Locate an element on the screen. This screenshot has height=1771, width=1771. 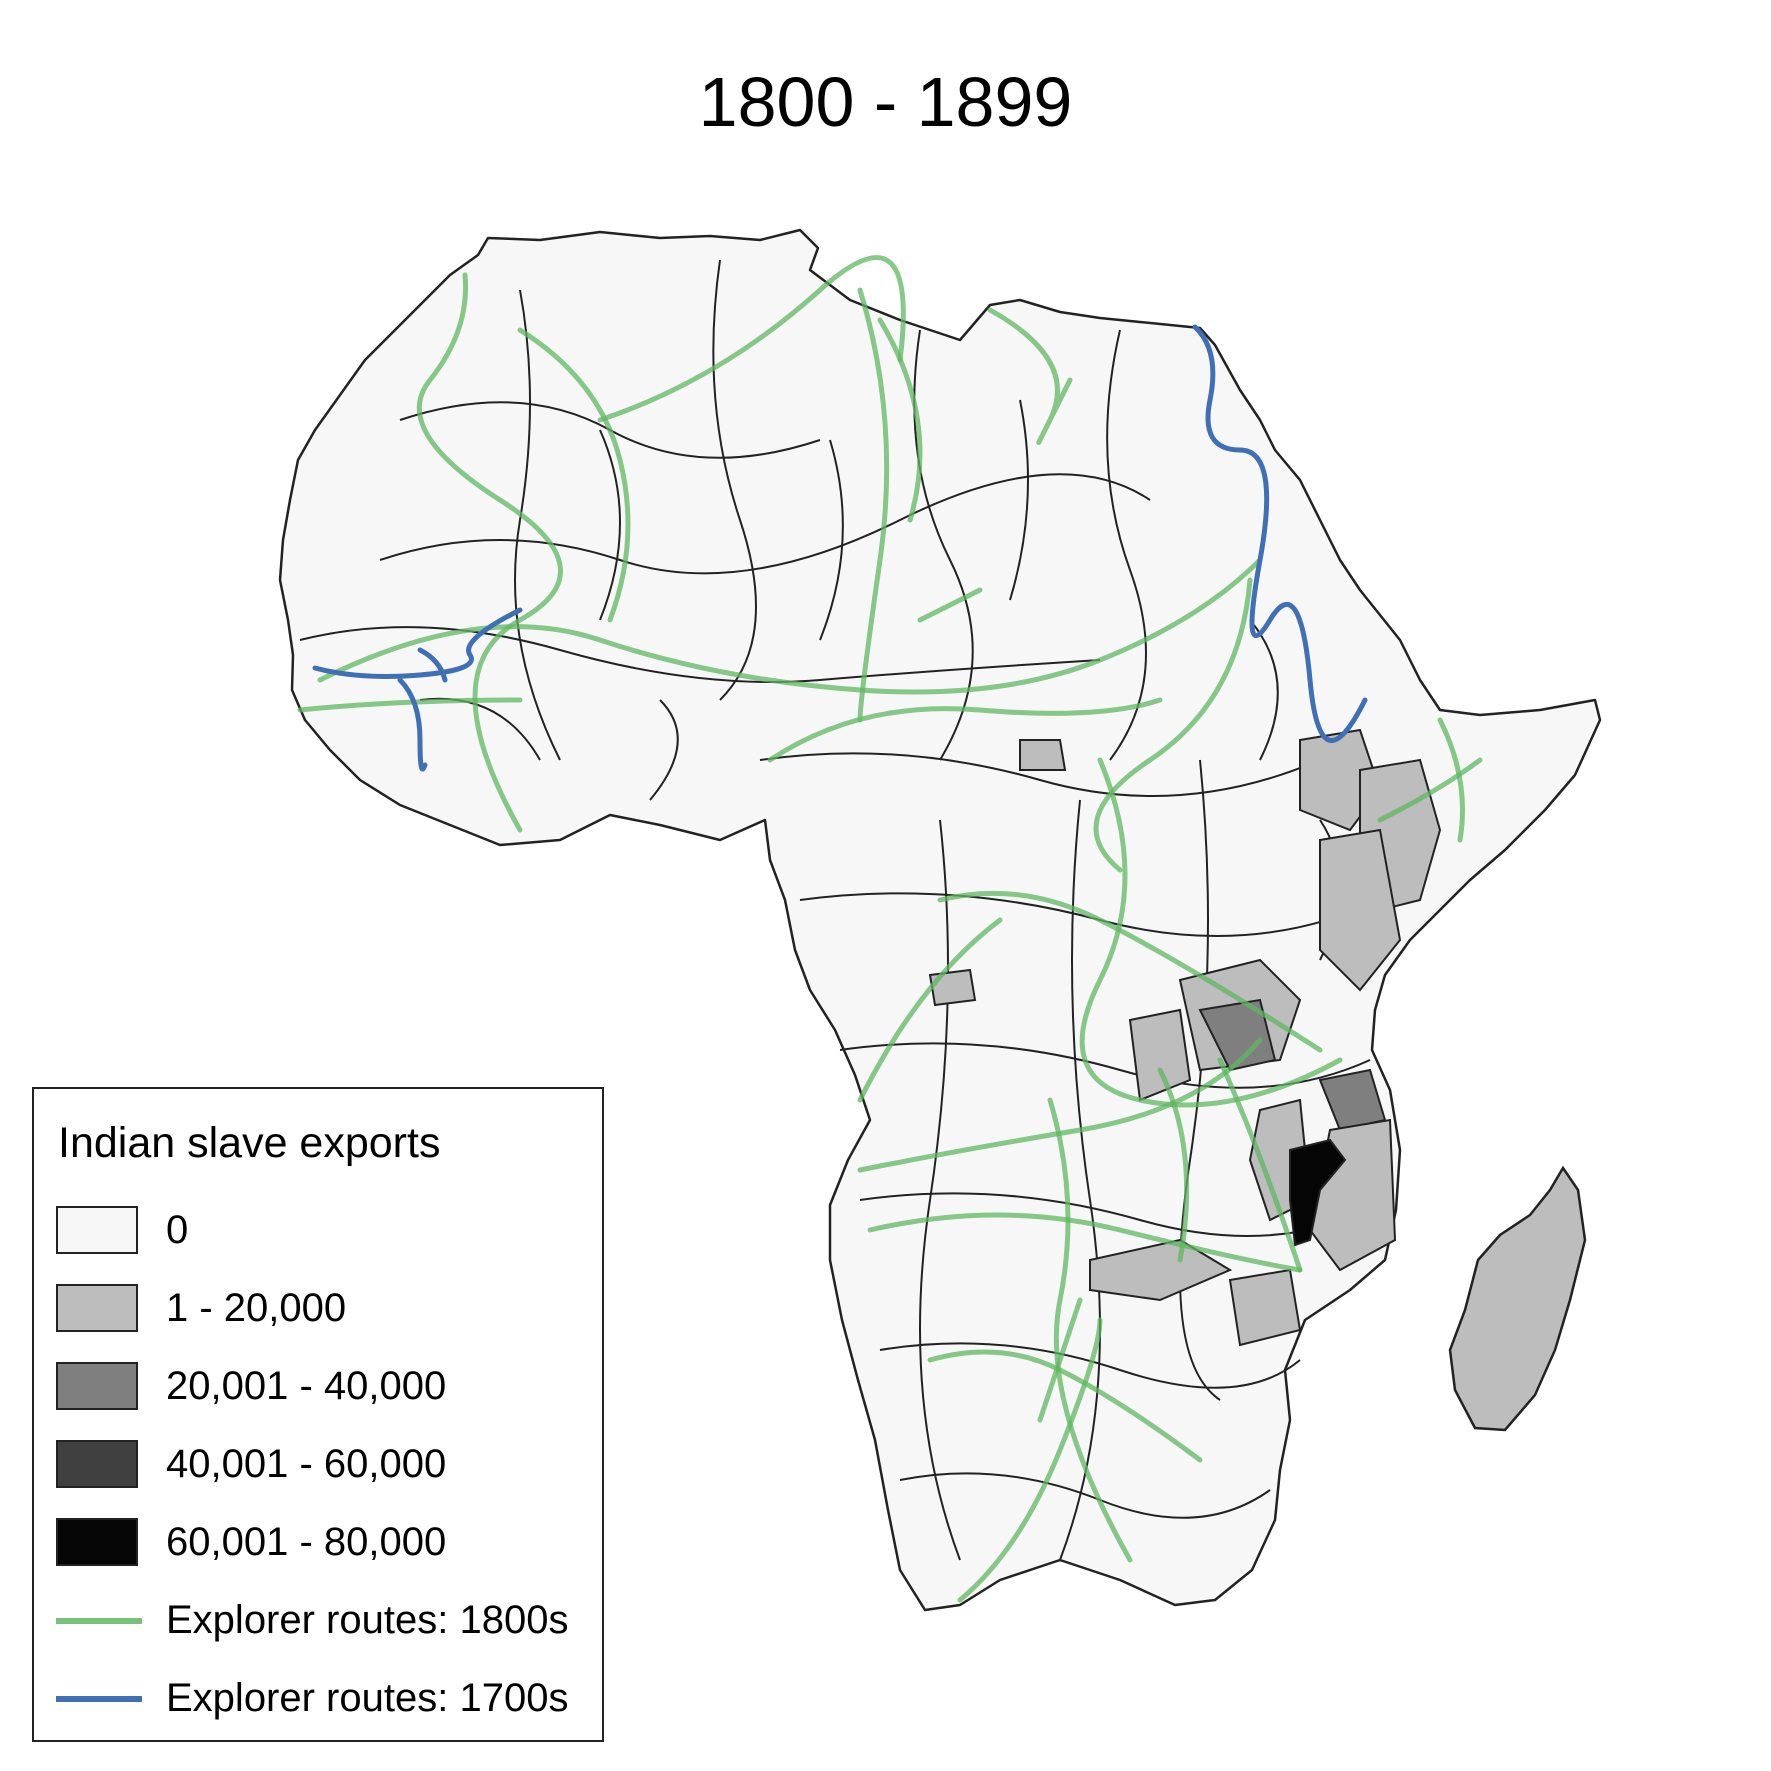
legend-label: 20,001 - 40,000 is located at coordinates (306, 1386).